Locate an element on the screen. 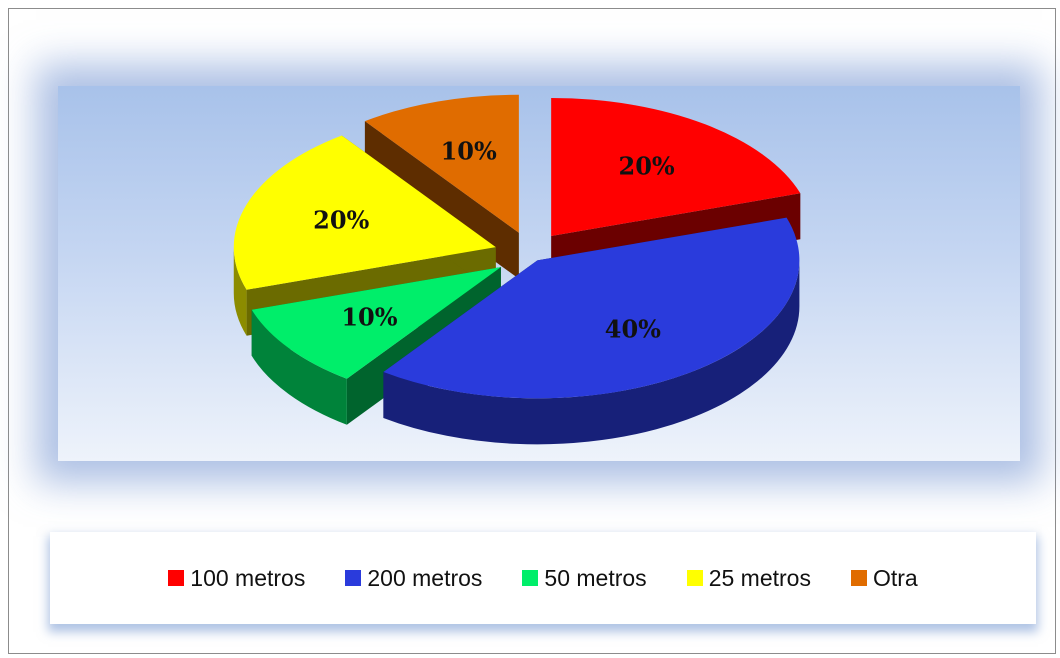 This screenshot has height=658, width=1060. legend-item-25-metros: 25 metros is located at coordinates (748, 578).